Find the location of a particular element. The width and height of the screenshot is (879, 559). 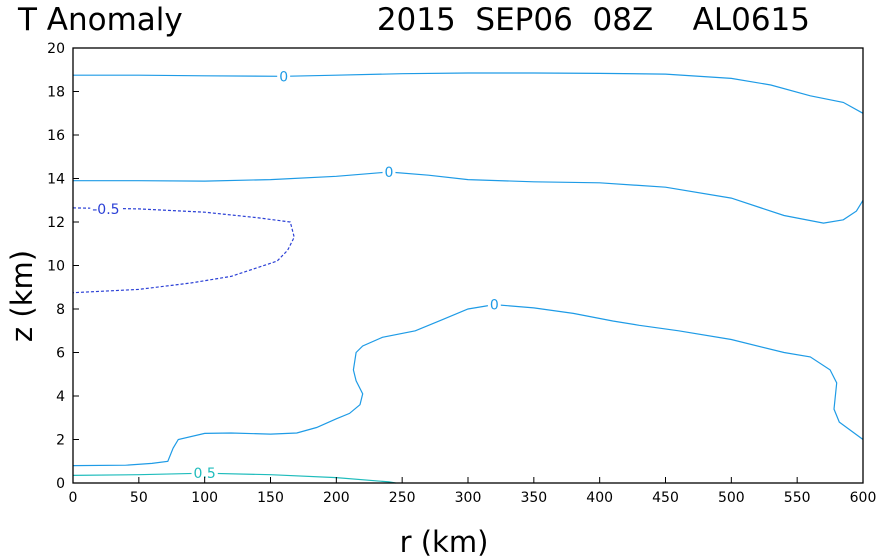

x-tick-label: 500 is located at coordinates (731, 498).